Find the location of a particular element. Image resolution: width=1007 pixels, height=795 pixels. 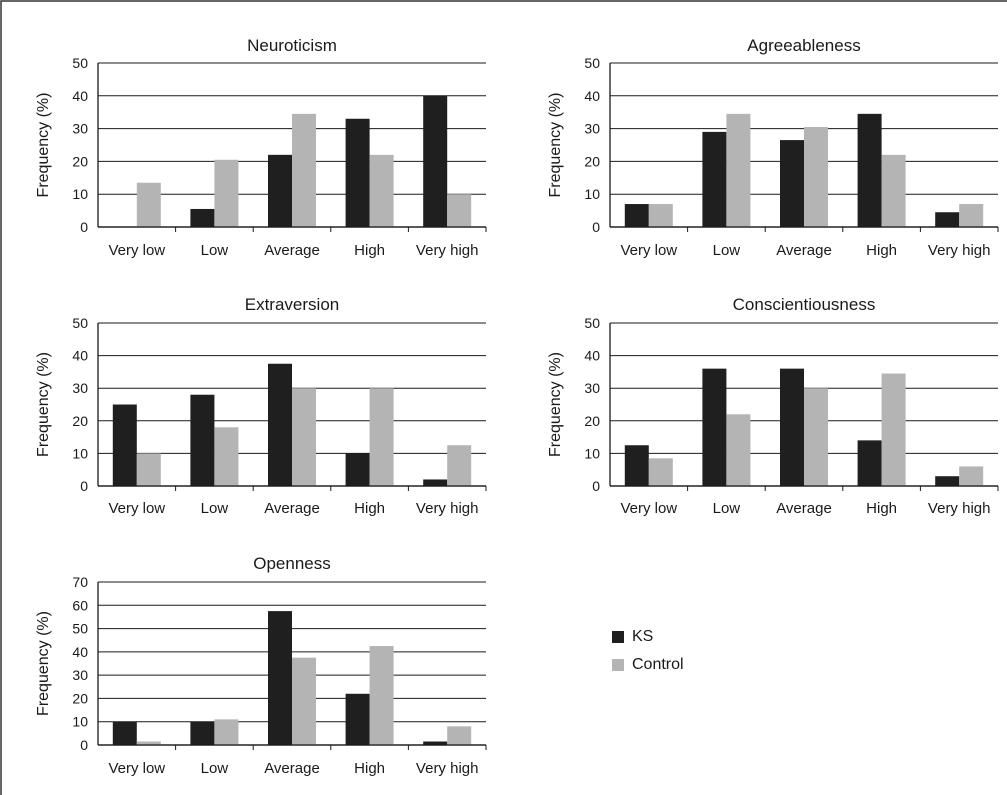

bar-agreeableness-very-low-ks is located at coordinates (636, 215).